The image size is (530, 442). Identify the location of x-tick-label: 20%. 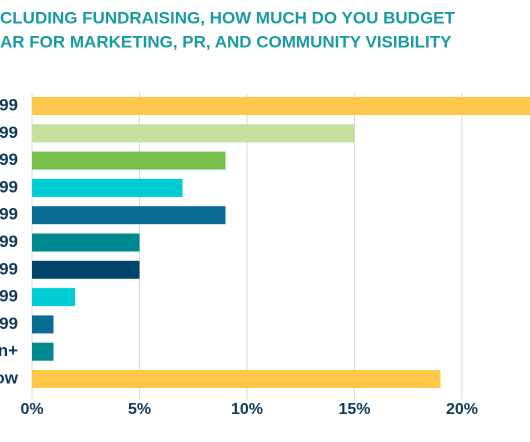
(462, 409).